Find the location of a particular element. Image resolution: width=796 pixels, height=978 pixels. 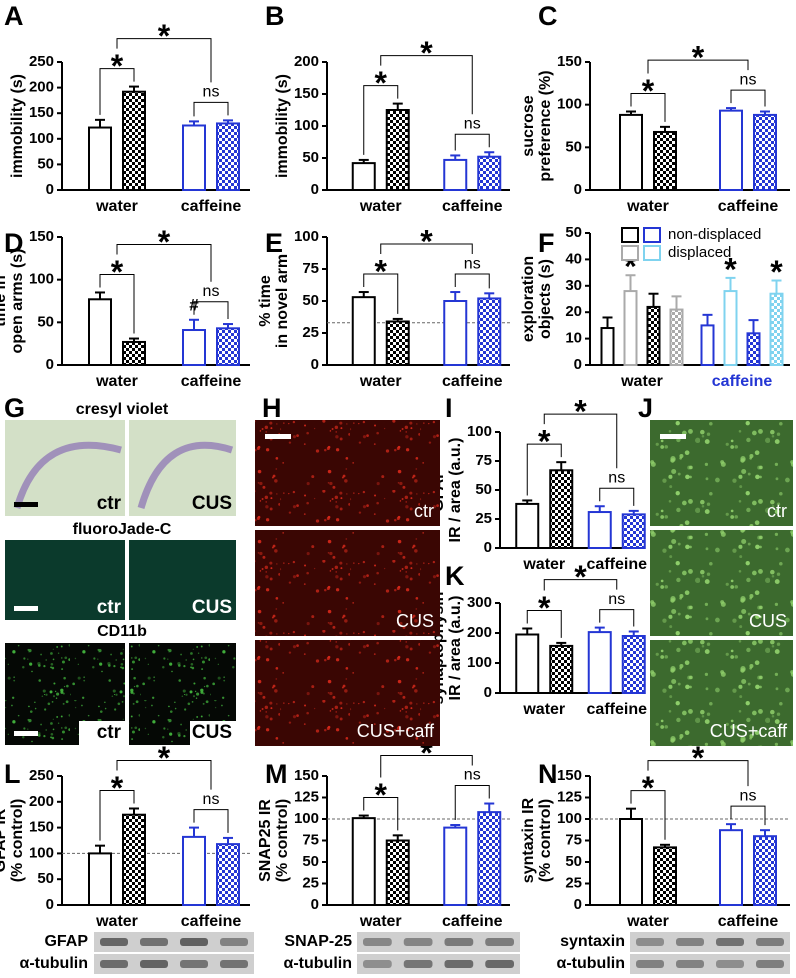

blot-strip is located at coordinates (710, 942).